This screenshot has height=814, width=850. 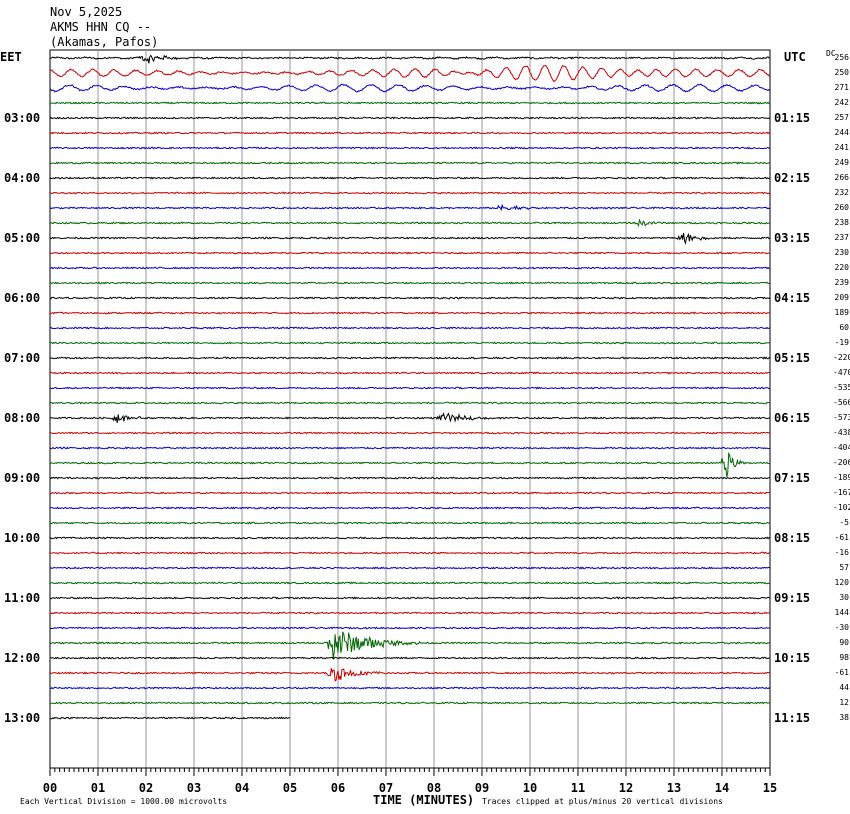 What do you see at coordinates (146, 788) in the screenshot?
I see `x-tick-label: 02` at bounding box center [146, 788].